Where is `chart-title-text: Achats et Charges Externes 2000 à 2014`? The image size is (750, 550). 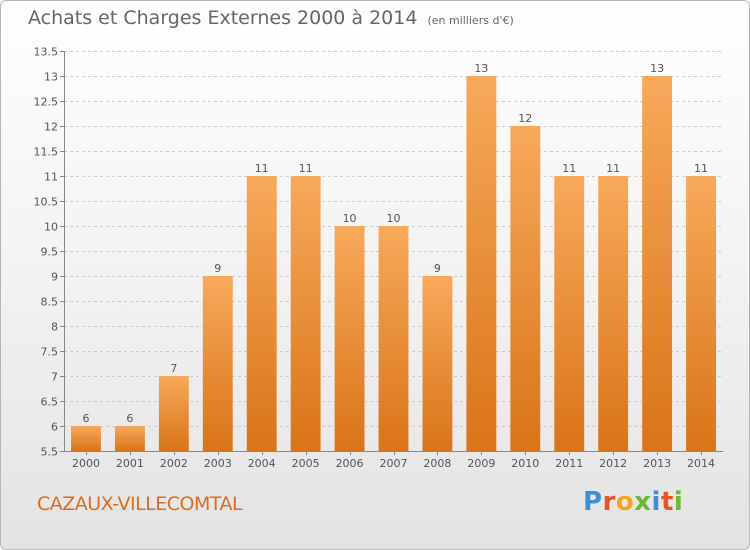 chart-title-text: Achats et Charges Externes 2000 à 2014 is located at coordinates (223, 18).